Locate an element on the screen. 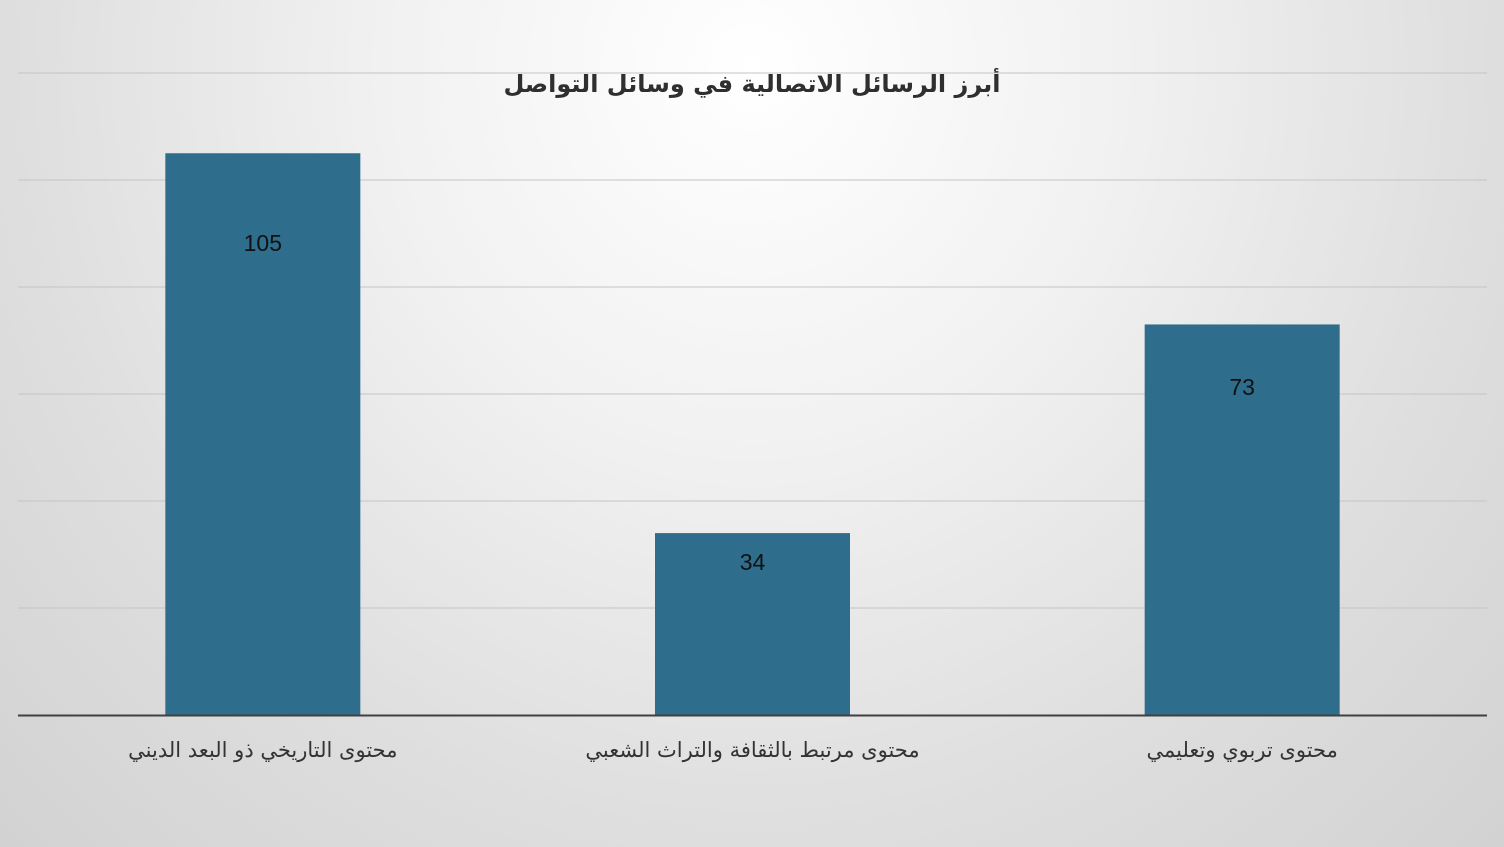  data-label-2: 34 is located at coordinates (753, 562).